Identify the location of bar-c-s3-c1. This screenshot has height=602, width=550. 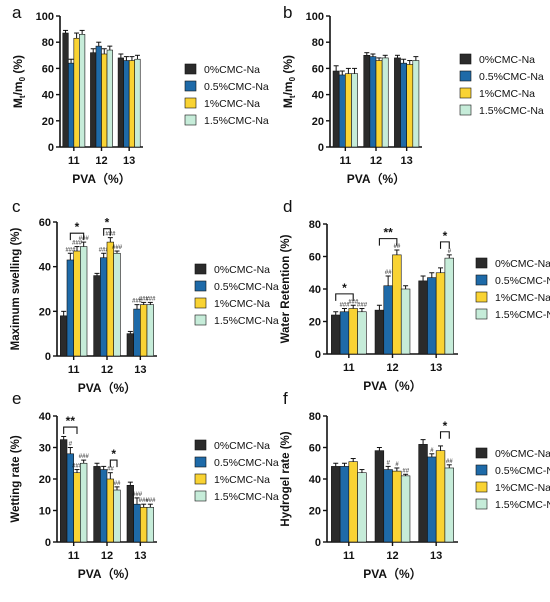
(117, 304).